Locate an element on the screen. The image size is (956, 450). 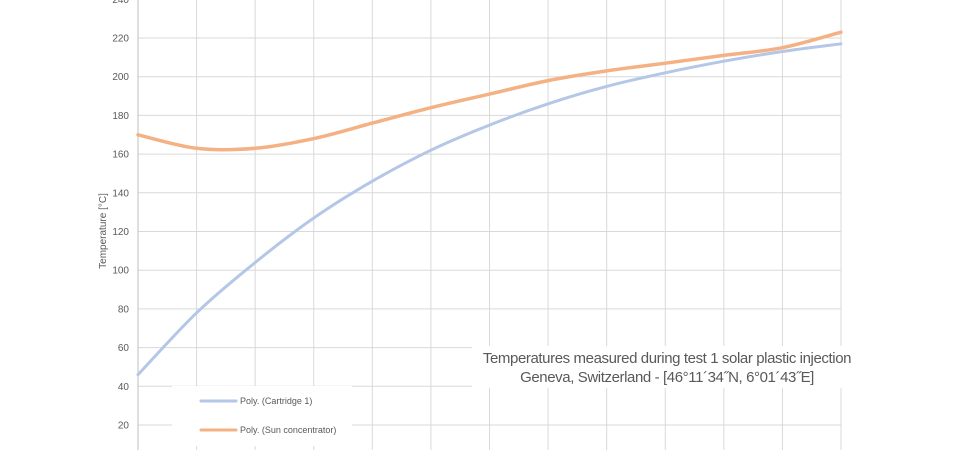
y-tick-label: 180 is located at coordinates (120, 116).